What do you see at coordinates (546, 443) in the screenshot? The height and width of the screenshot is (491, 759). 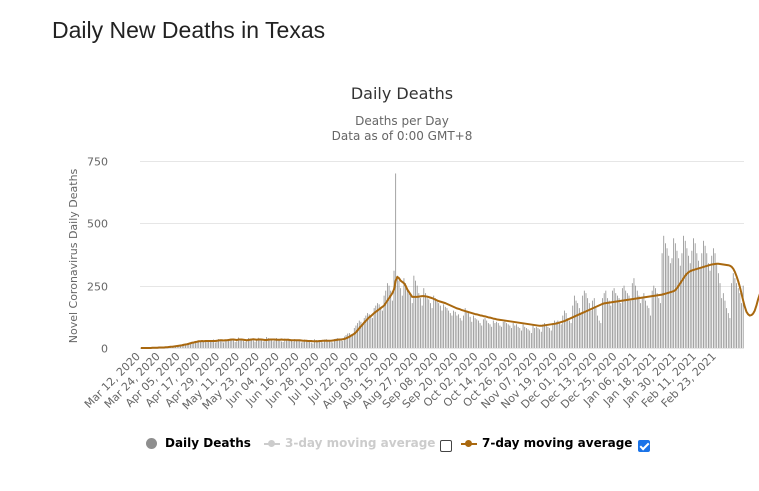 I see `legend-item-7-day-moving-average: 7-day moving average` at bounding box center [546, 443].